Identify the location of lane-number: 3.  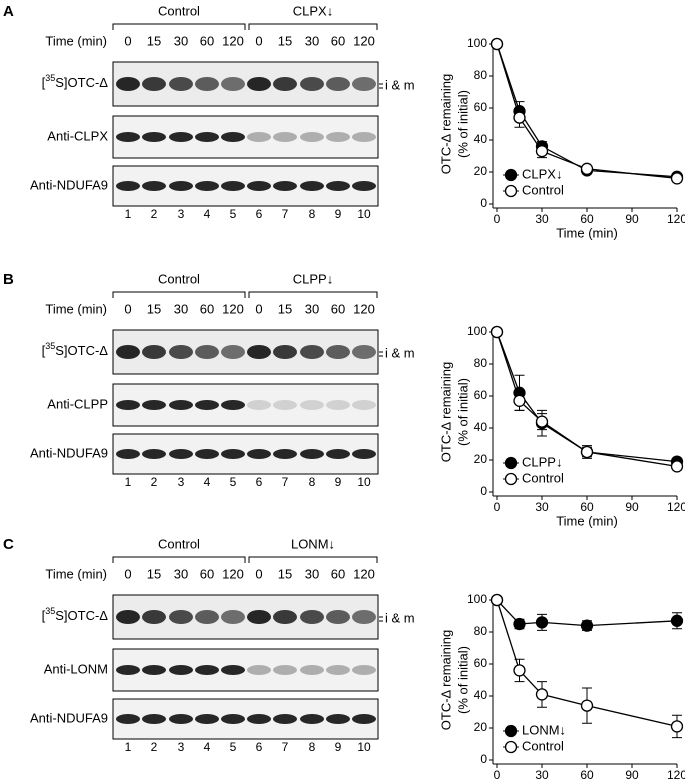
(181, 747).